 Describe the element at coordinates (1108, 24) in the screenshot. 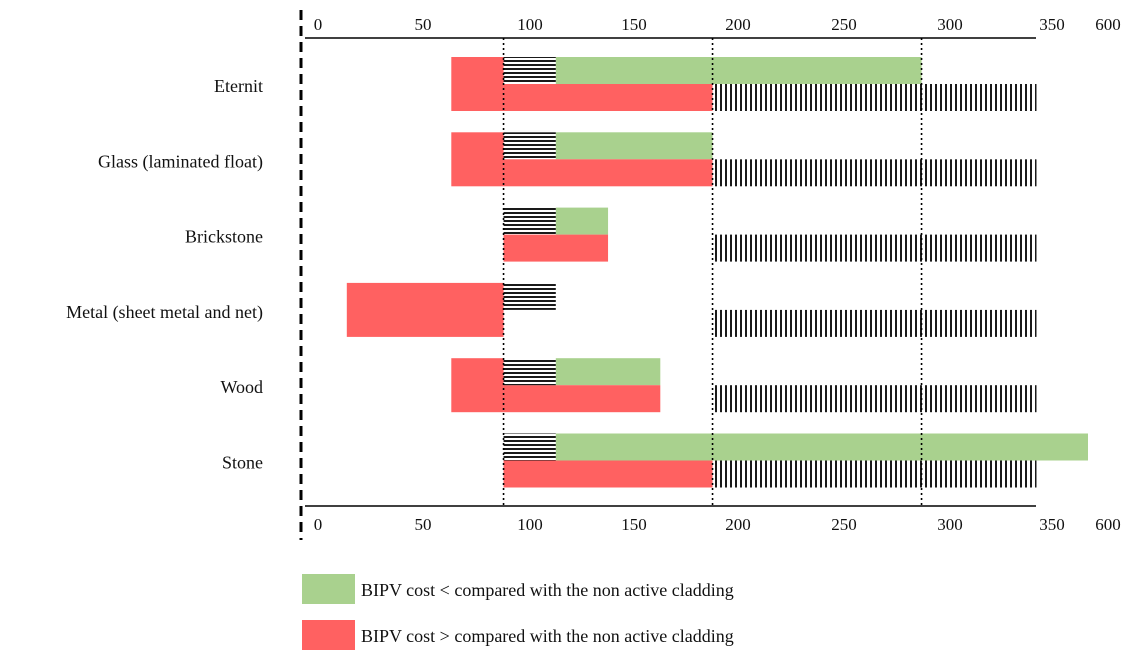

I see `x-tick-label-top: 600` at that location.